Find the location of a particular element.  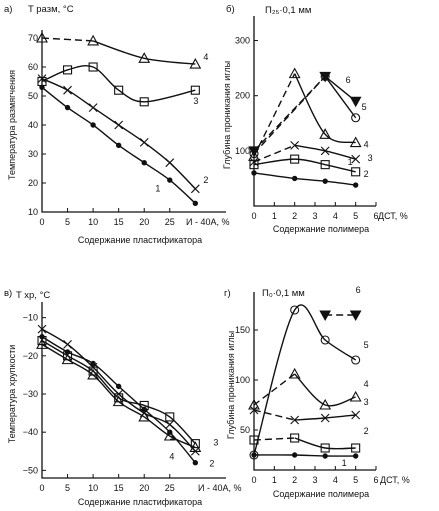

y-tick-label: 200 is located at coordinates (242, 96).